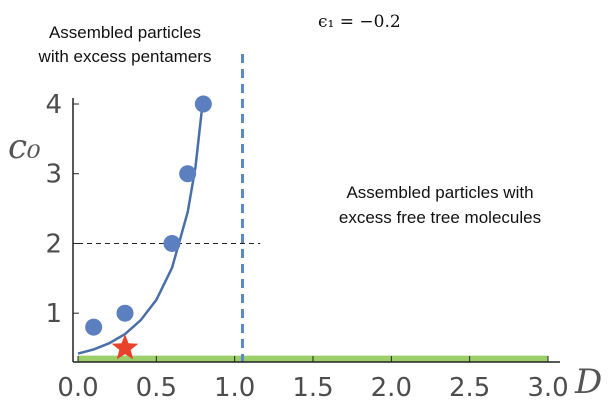 The height and width of the screenshot is (402, 608). Describe the element at coordinates (588, 382) in the screenshot. I see `x-axis-label: D` at that location.